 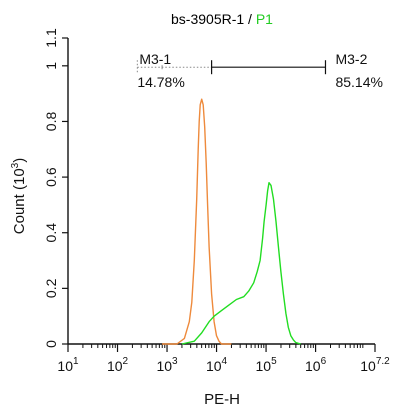 What do you see at coordinates (76, 361) in the screenshot?
I see `x-tick-label-exp: 1` at bounding box center [76, 361].